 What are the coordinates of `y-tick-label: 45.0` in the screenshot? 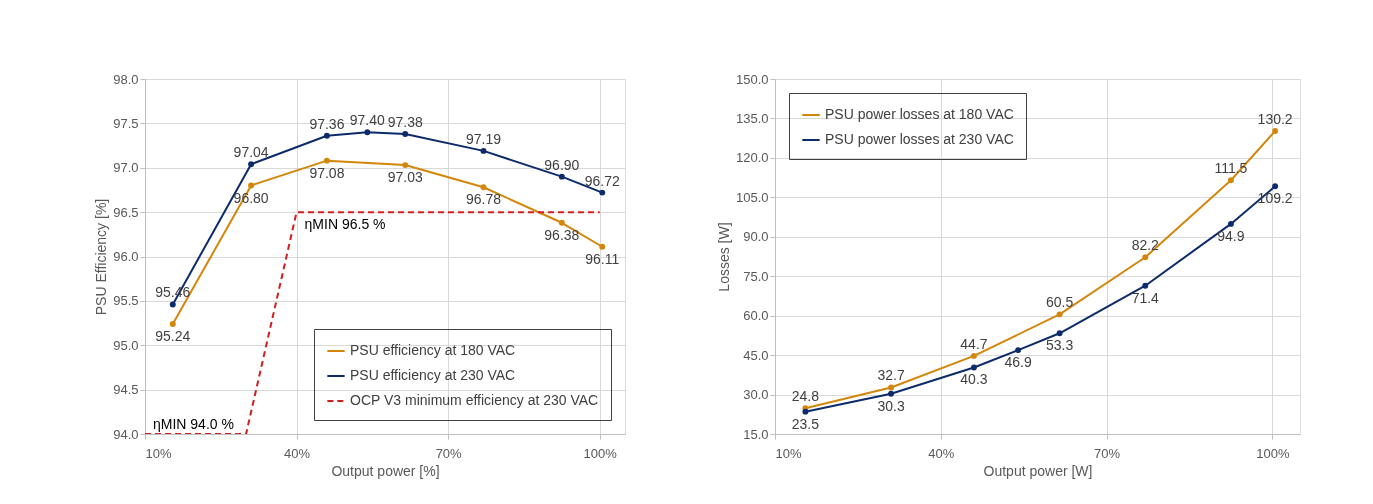 It's located at (756, 355).